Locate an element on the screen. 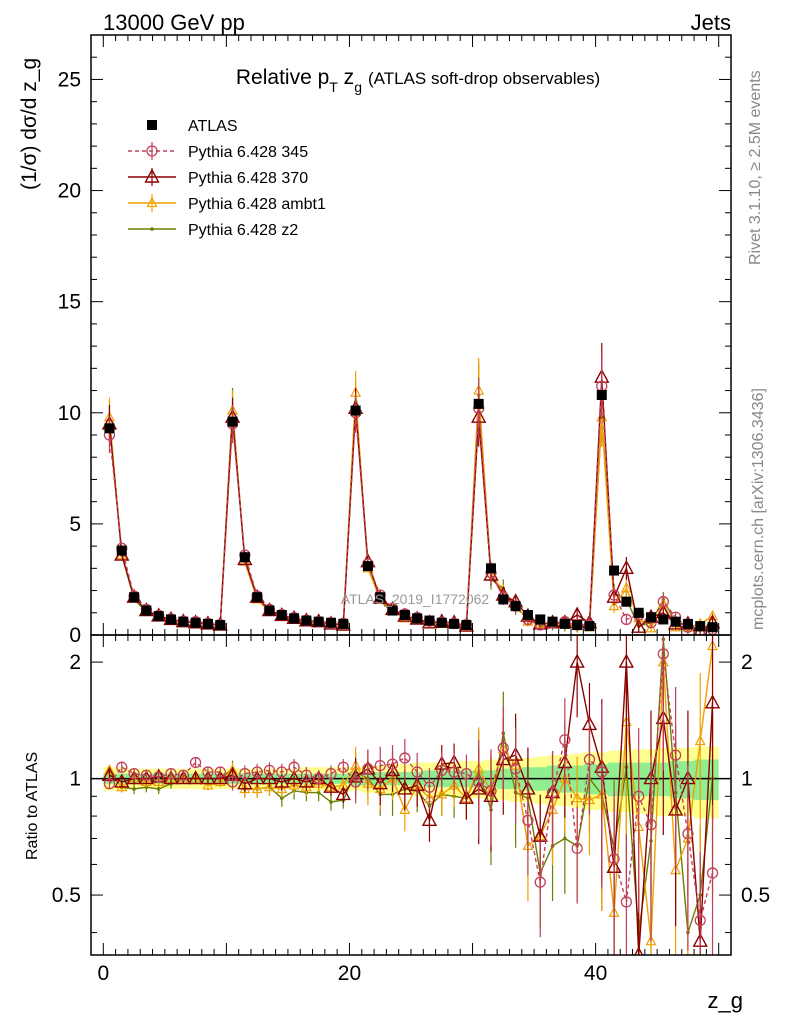 The image size is (786, 1029). x-tick-label: 0 is located at coordinates (103, 973).